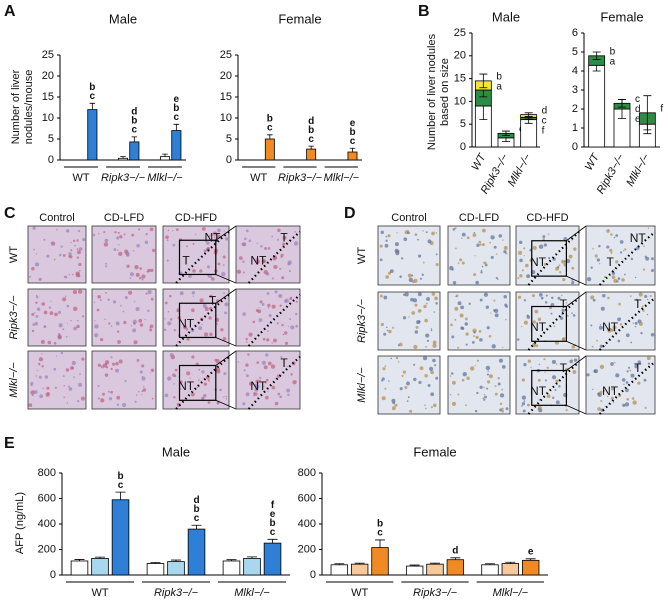 Image resolution: width=668 pixels, height=601 pixels. I want to click on zoom-line, so click(226, 380).